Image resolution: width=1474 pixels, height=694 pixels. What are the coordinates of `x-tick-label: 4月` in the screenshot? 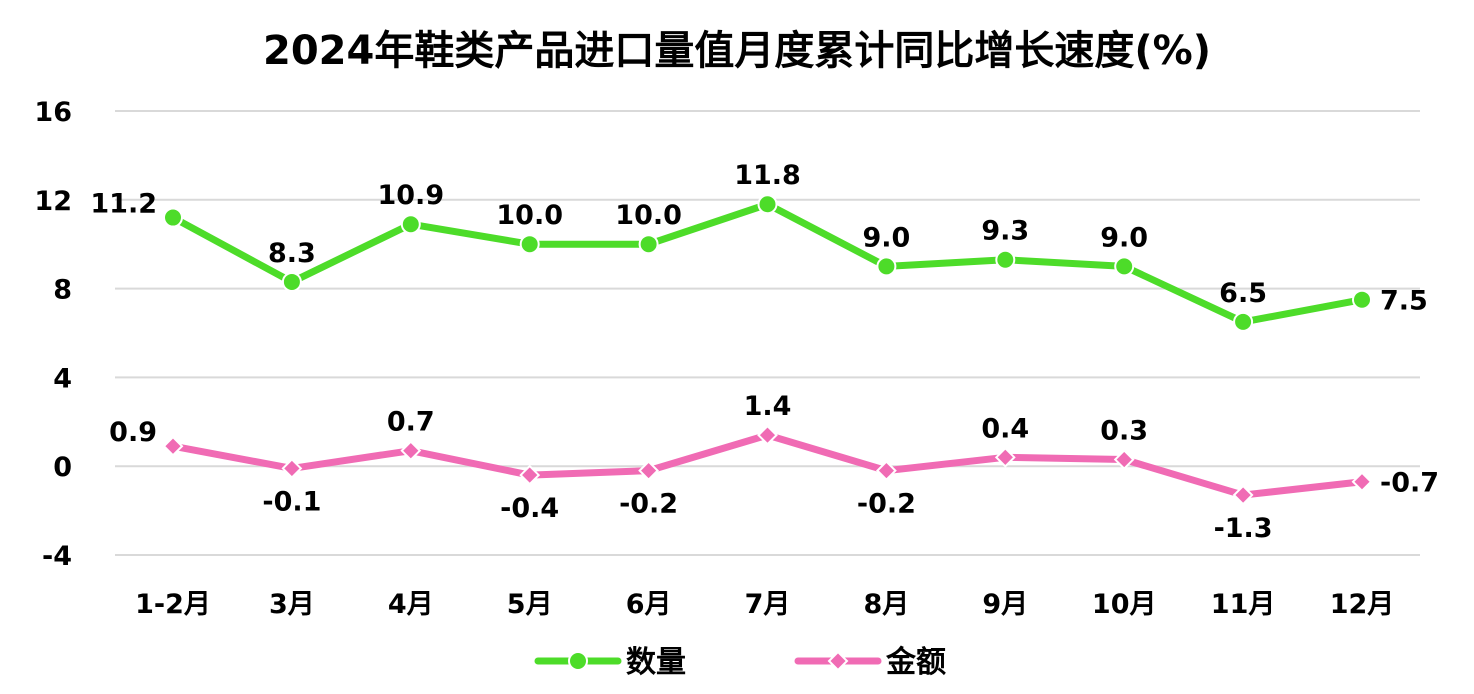 It's located at (411, 604).